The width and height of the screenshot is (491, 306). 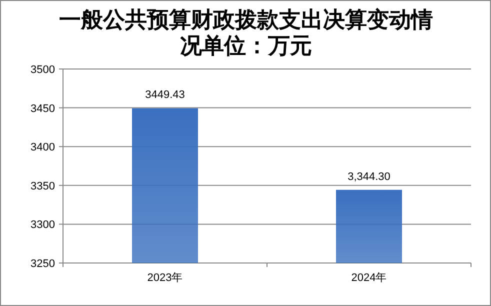 What do you see at coordinates (165, 95) in the screenshot?
I see `data-label: 3449.43` at bounding box center [165, 95].